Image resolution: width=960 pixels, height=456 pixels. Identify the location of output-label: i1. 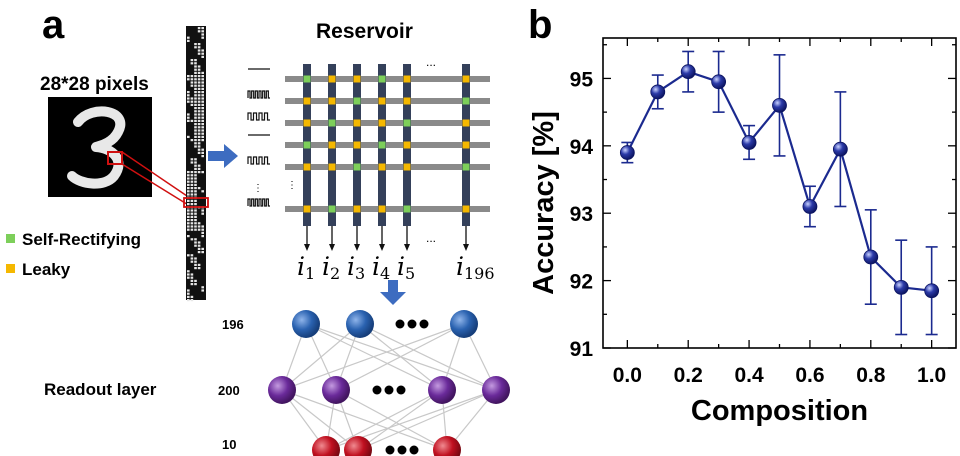
(306, 267).